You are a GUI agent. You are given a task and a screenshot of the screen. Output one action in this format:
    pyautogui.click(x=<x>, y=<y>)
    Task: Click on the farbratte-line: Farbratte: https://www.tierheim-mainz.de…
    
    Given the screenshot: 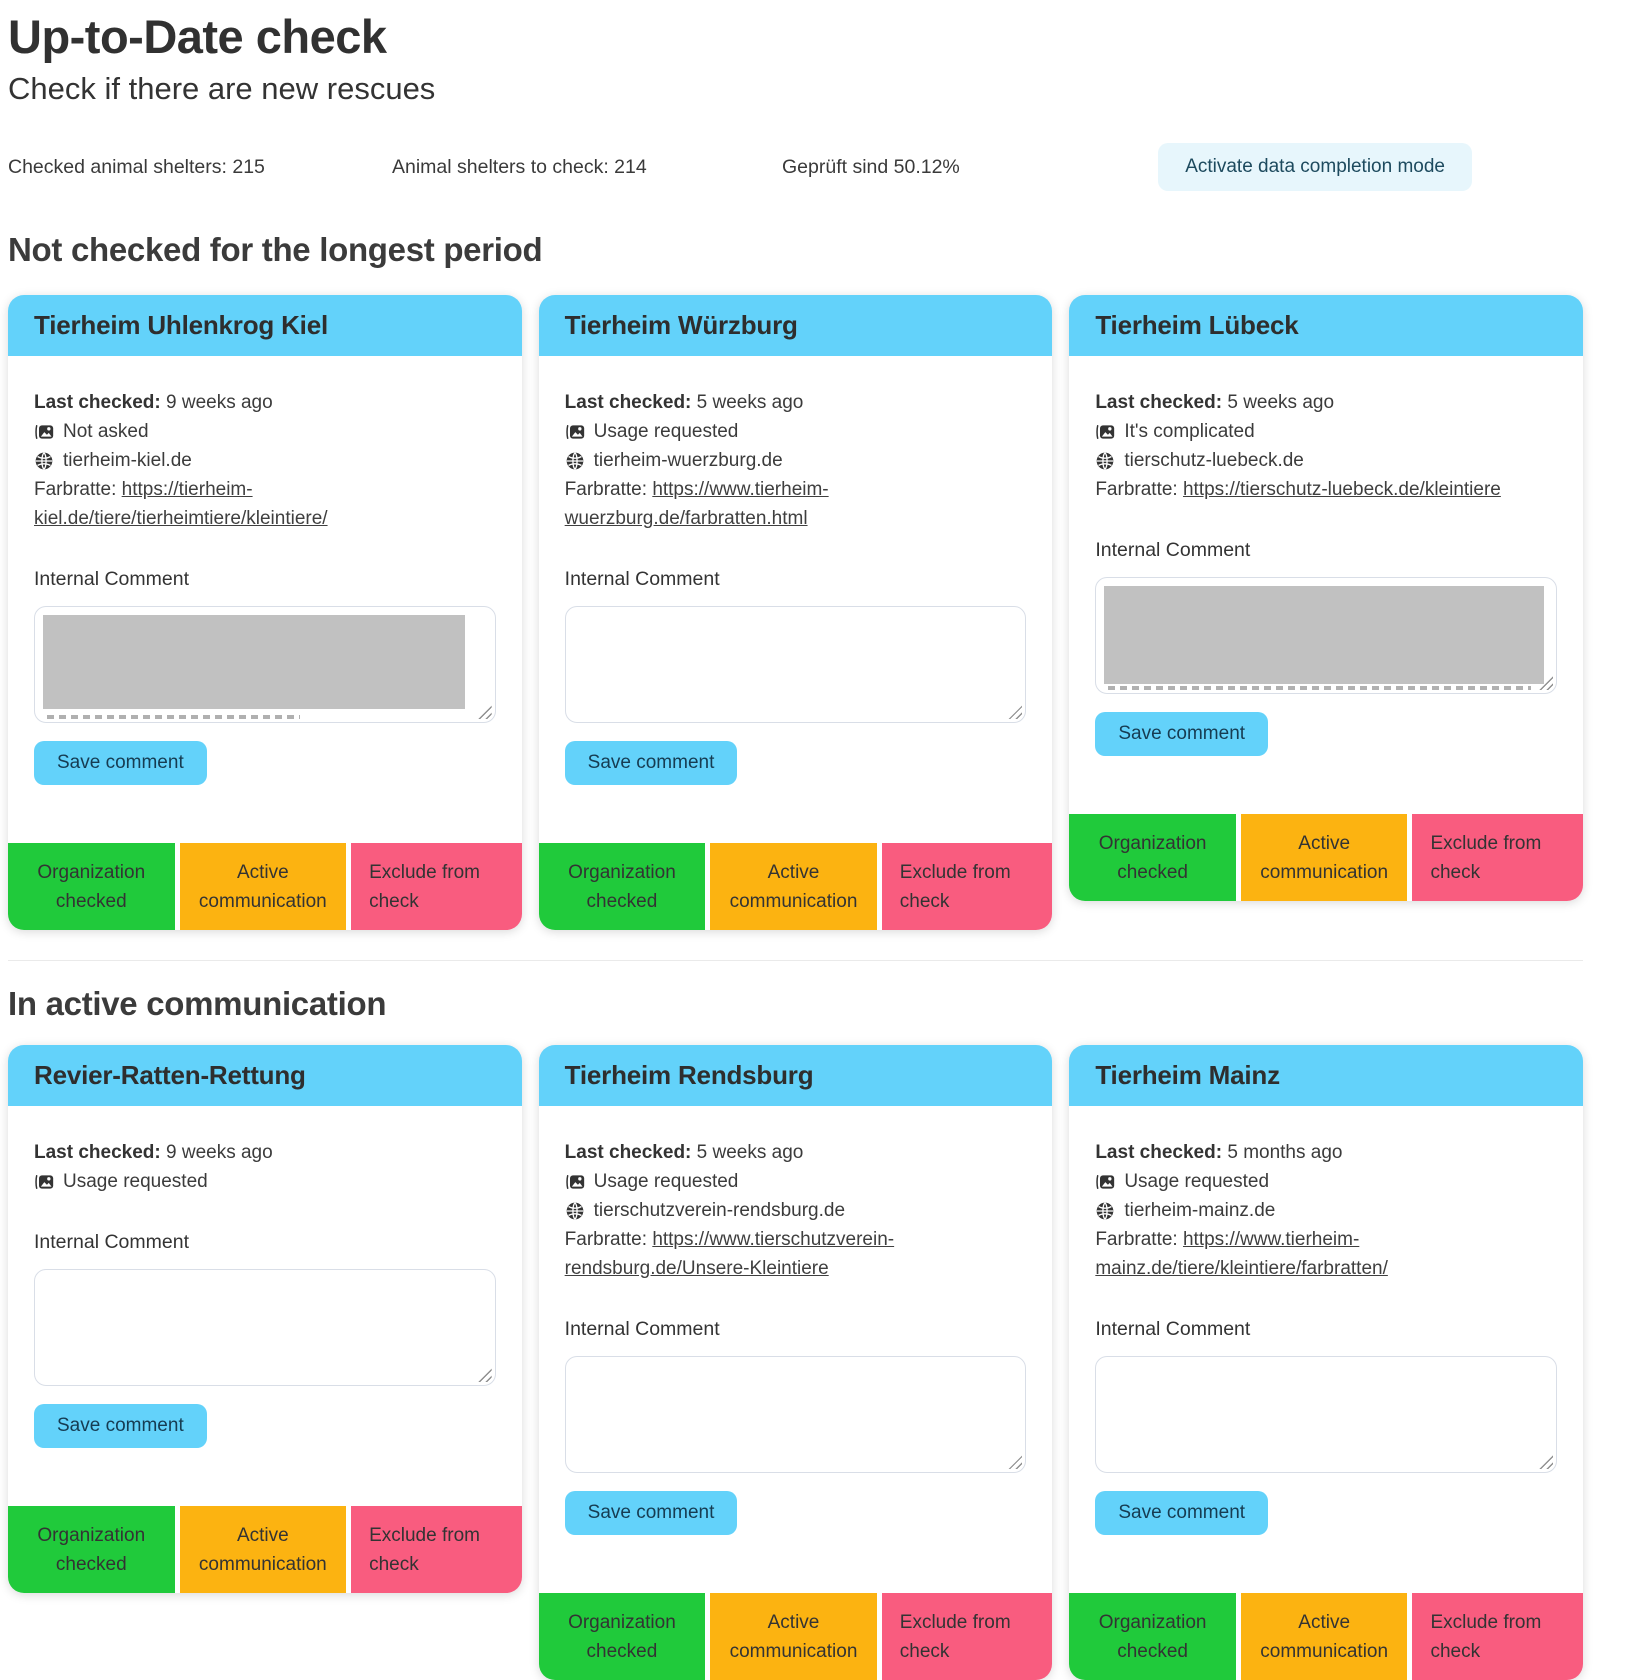 What is the action you would take?
    pyautogui.click(x=1326, y=1254)
    